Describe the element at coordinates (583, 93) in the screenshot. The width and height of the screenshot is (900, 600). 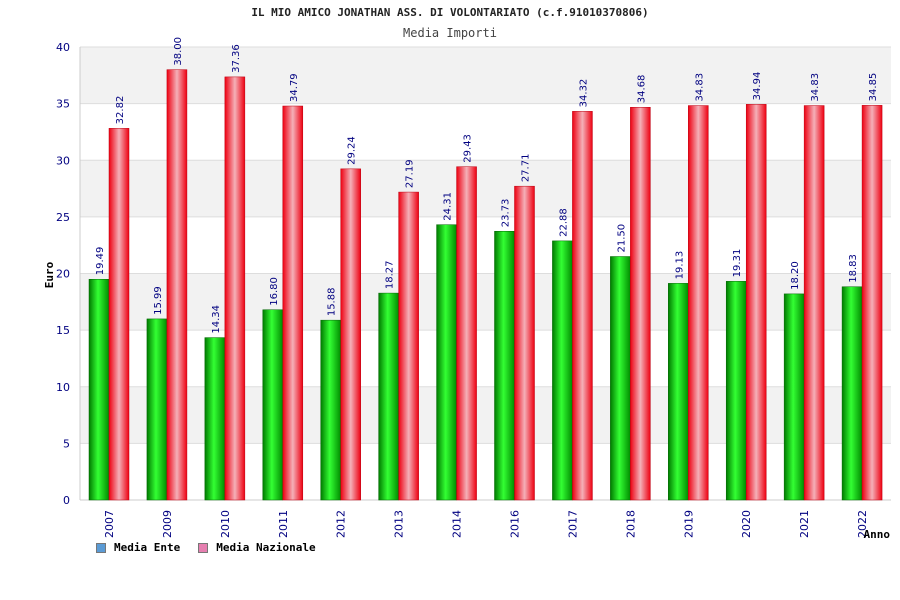
I see `data-label: 34.32` at that location.